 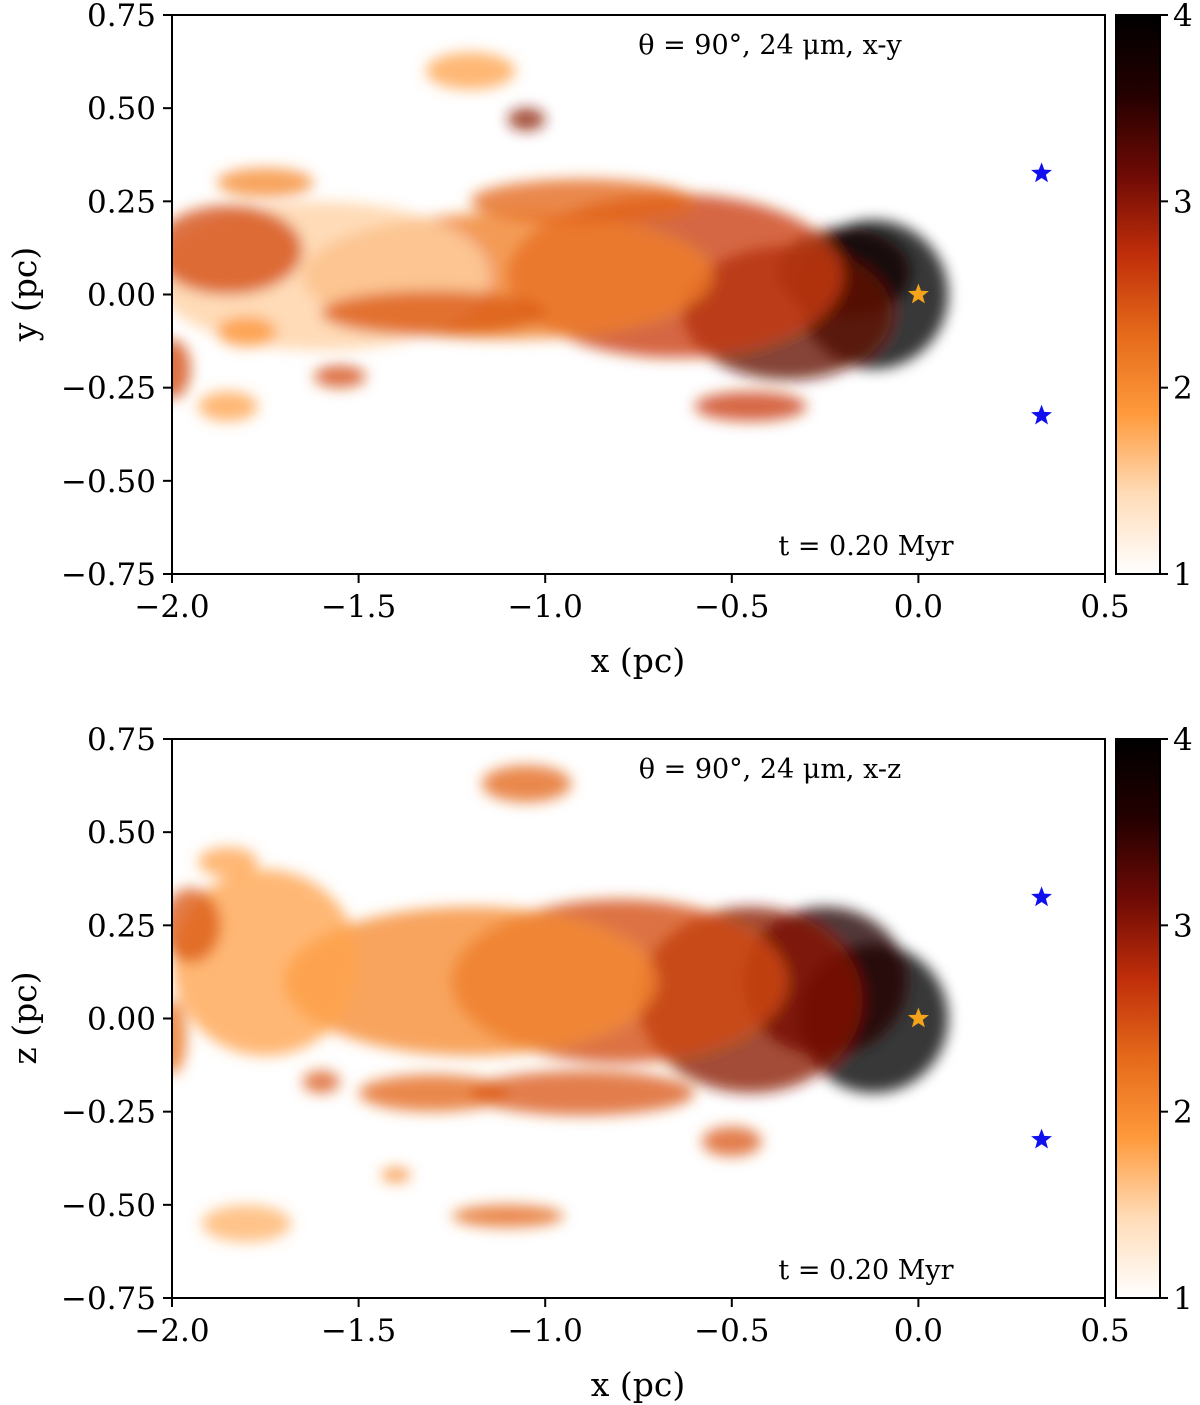 What do you see at coordinates (24, 1017) in the screenshot?
I see `y-axis-label: z (pc)` at bounding box center [24, 1017].